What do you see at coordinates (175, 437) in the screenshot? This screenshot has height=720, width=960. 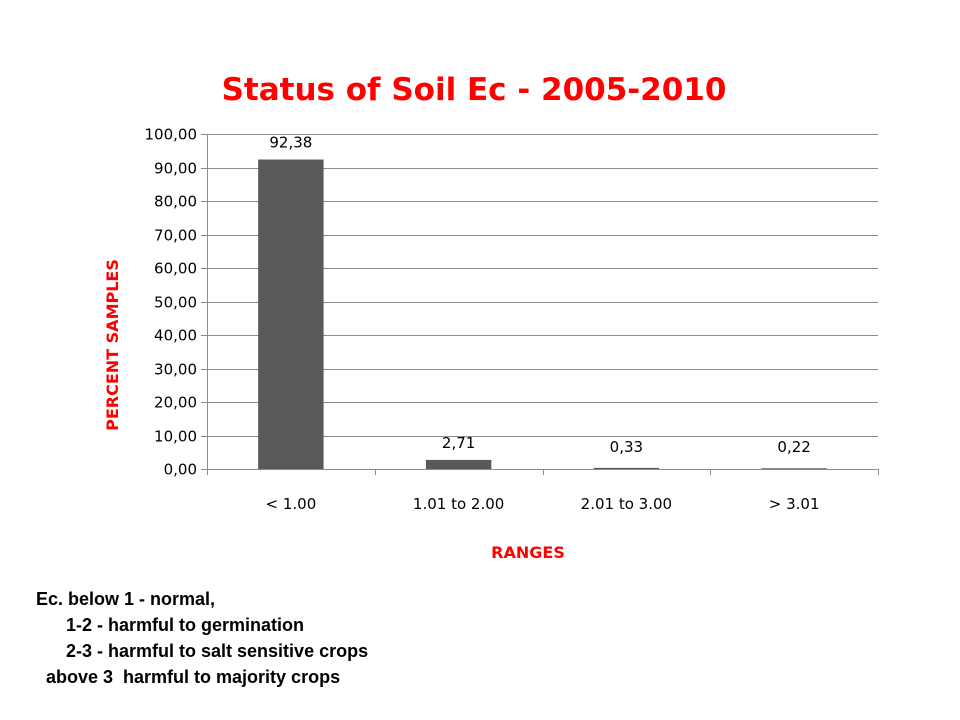 I see `y-tick-label: 10,00` at bounding box center [175, 437].